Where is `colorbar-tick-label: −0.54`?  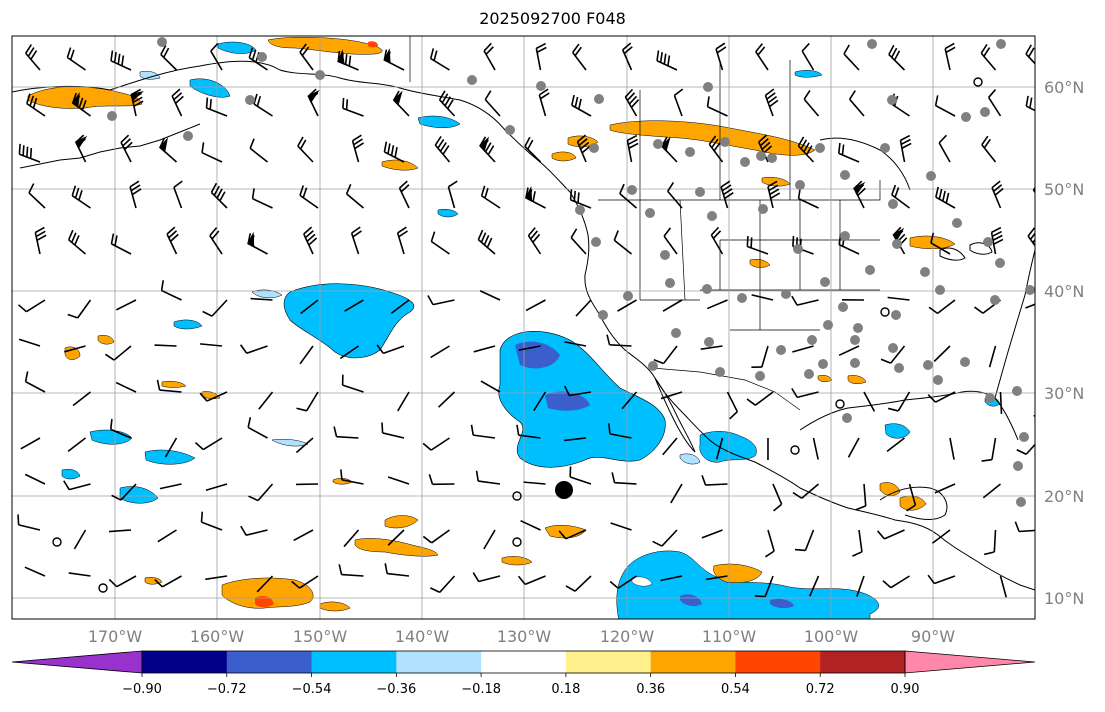
colorbar-tick-label: −0.54 is located at coordinates (312, 689).